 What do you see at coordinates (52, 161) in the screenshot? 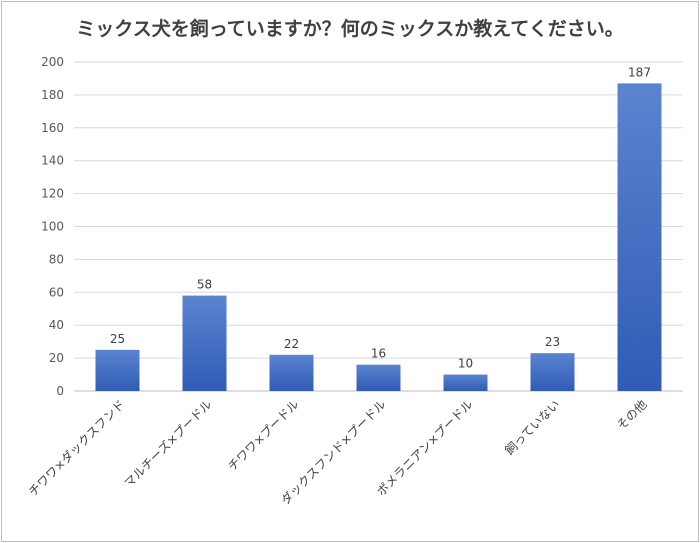
I see `y-tick-label: 140` at bounding box center [52, 161].